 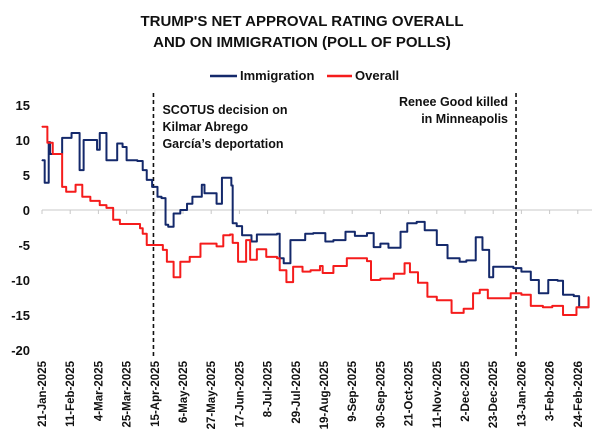 What do you see at coordinates (20, 280) in the screenshot?
I see `y-tick-label: -10` at bounding box center [20, 280].